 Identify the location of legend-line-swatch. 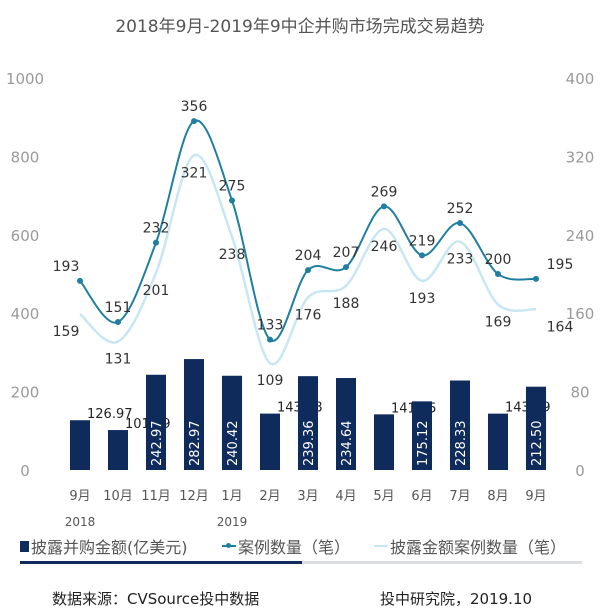
(381, 546).